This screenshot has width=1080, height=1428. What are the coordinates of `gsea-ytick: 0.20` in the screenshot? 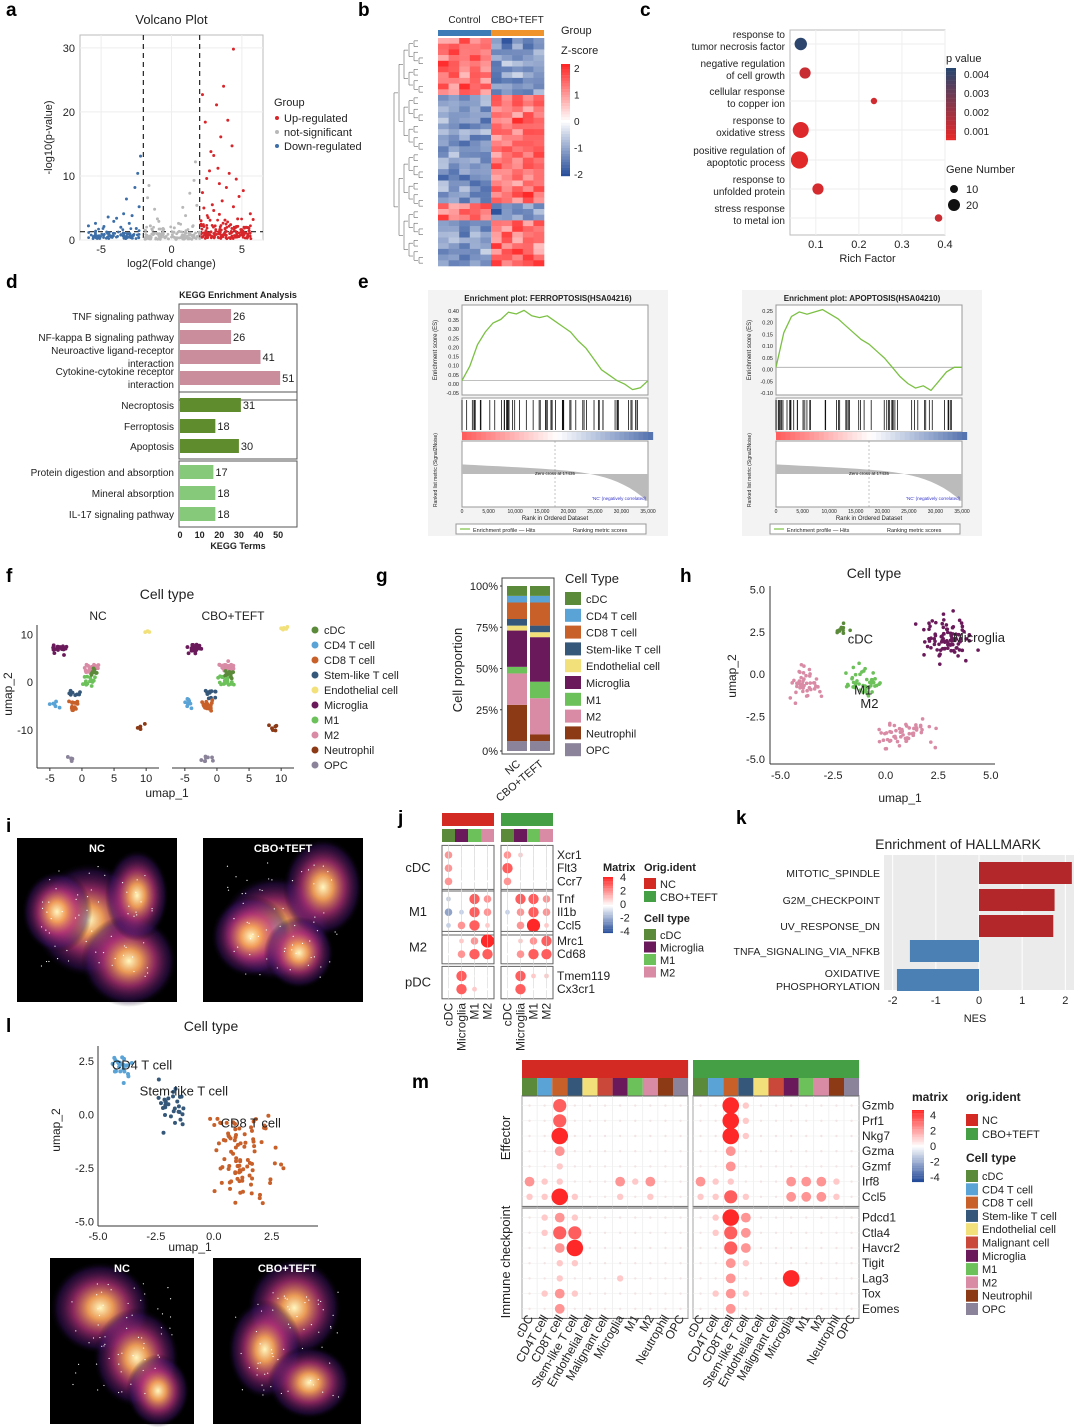 It's located at (767, 324).